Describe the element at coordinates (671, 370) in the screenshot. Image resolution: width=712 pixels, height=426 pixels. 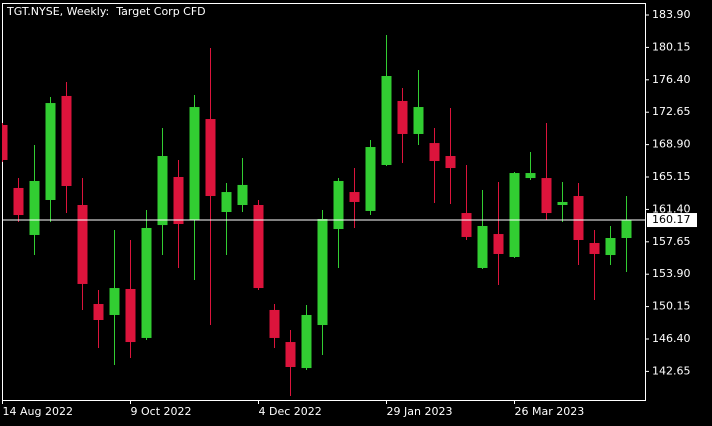
I see `y-tick-label: 142.65` at that location.